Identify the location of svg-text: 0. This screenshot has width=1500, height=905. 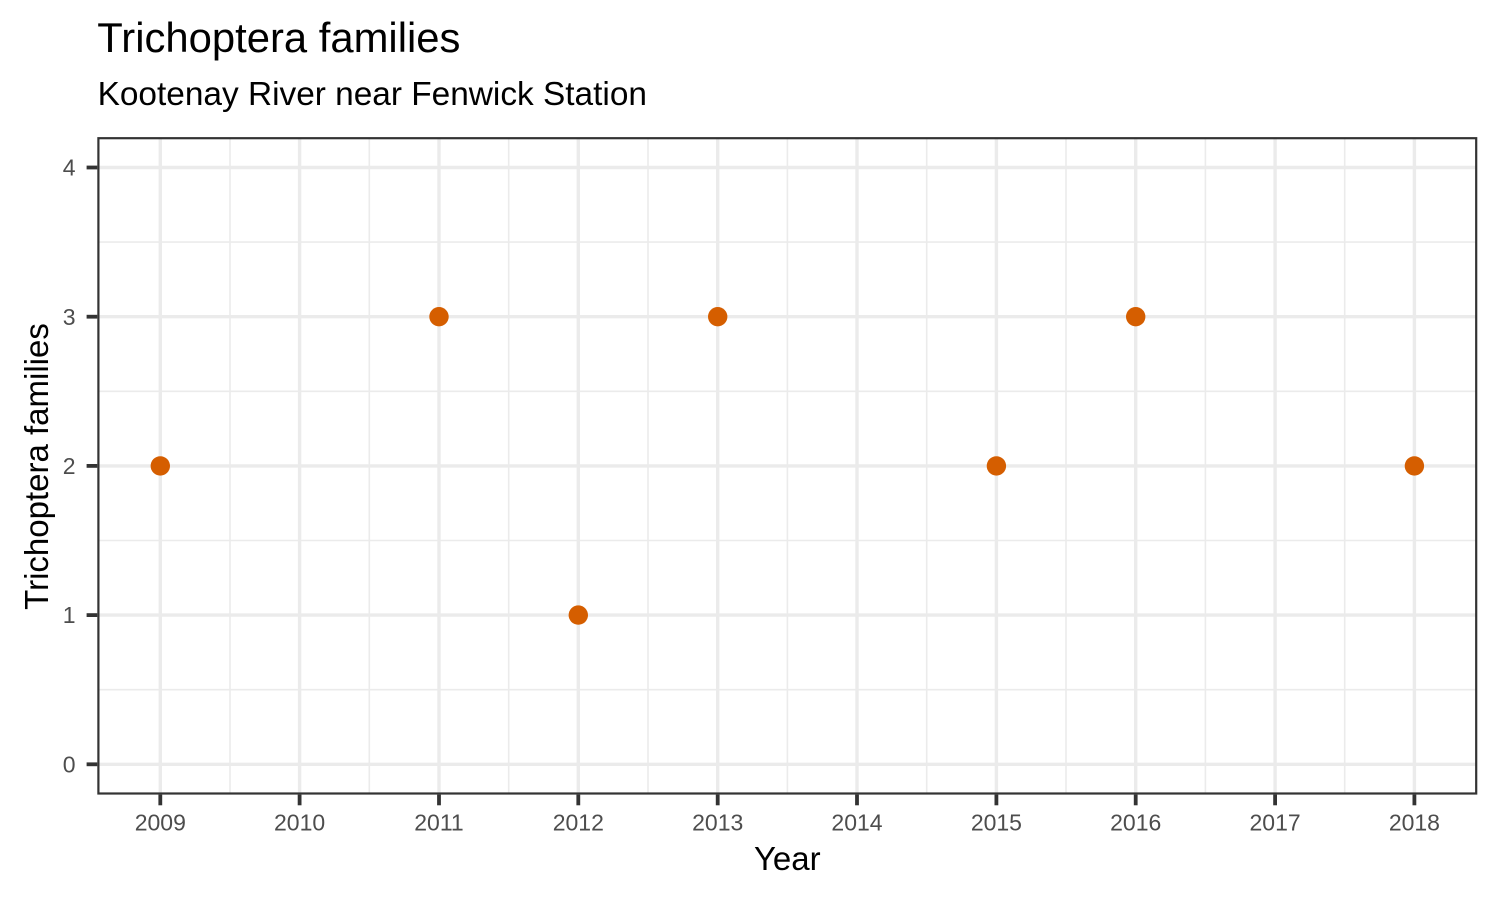
(69, 764).